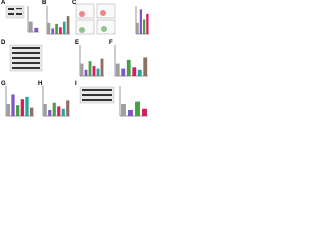 This screenshot has width=320, height=240. What do you see at coordinates (111, 43) in the screenshot?
I see `panel-label: F` at bounding box center [111, 43].